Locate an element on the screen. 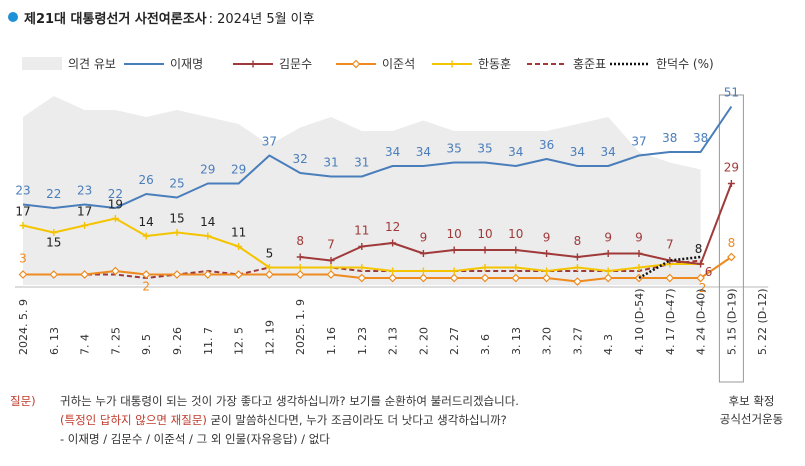 The image size is (805, 466). data-label-이재명-10: 31 is located at coordinates (330, 163).